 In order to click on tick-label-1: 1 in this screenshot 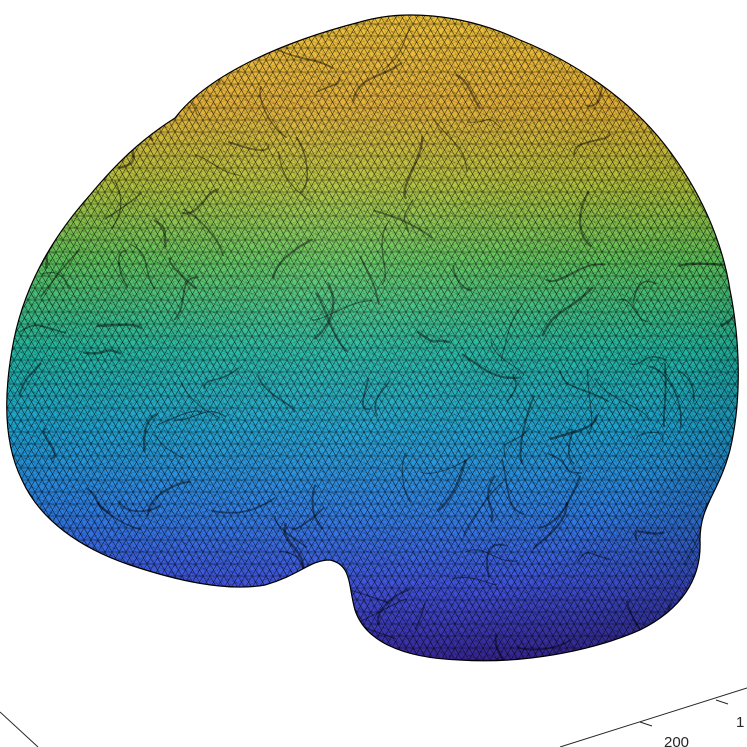, I will do `click(740, 722)`.